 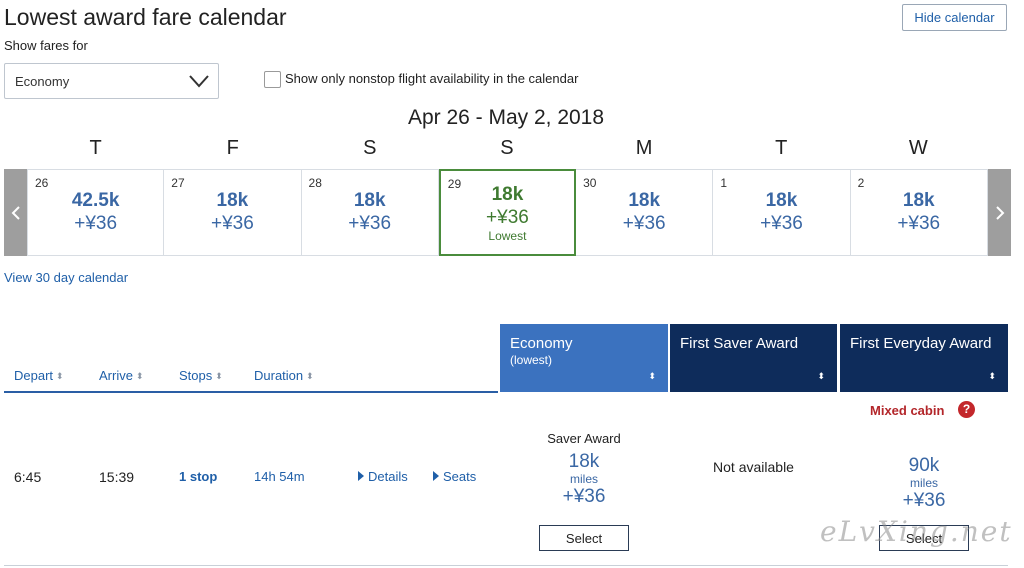 I want to click on day-number: 30, so click(x=590, y=183).